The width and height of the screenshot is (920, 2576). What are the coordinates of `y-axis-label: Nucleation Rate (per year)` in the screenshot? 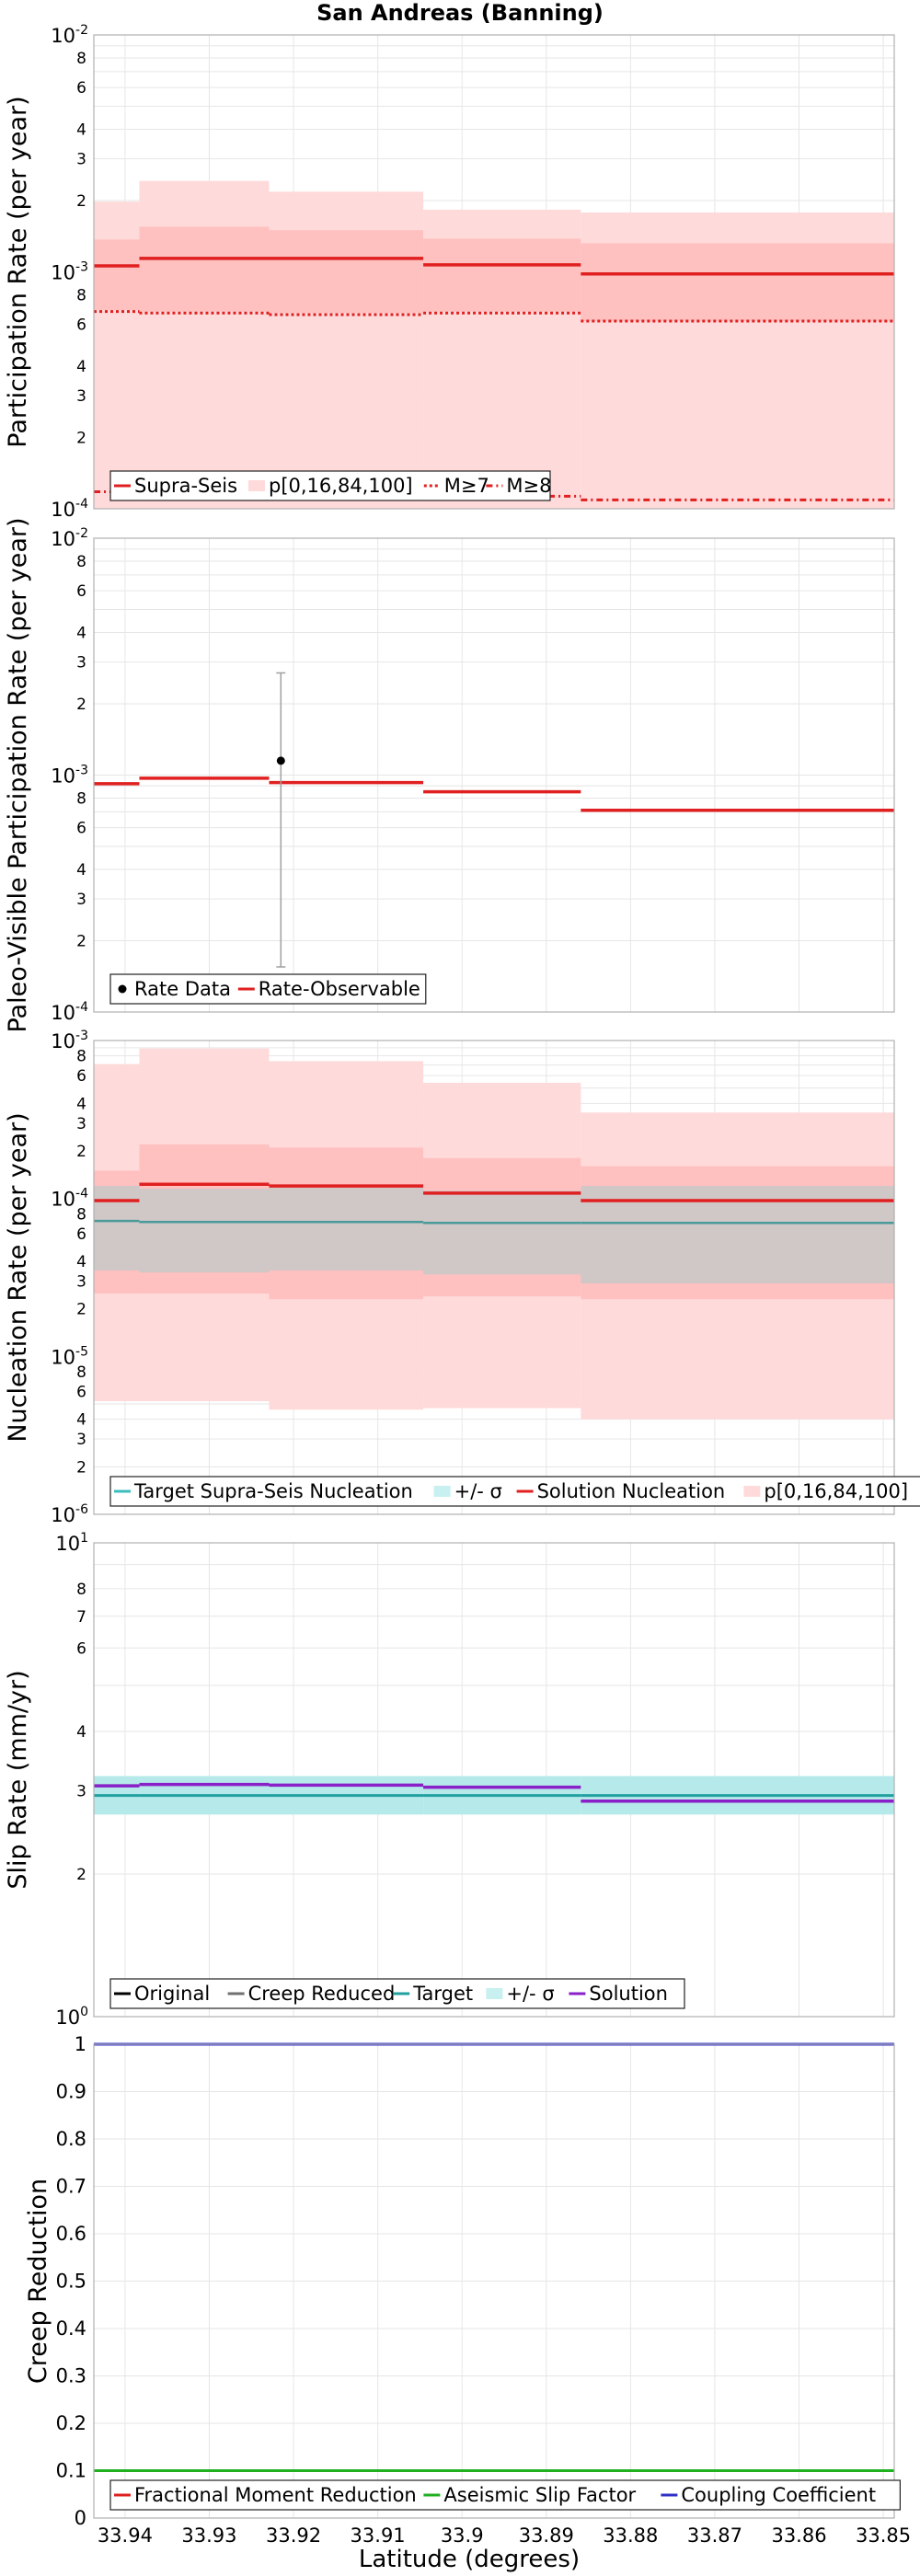 It's located at (18, 1277).